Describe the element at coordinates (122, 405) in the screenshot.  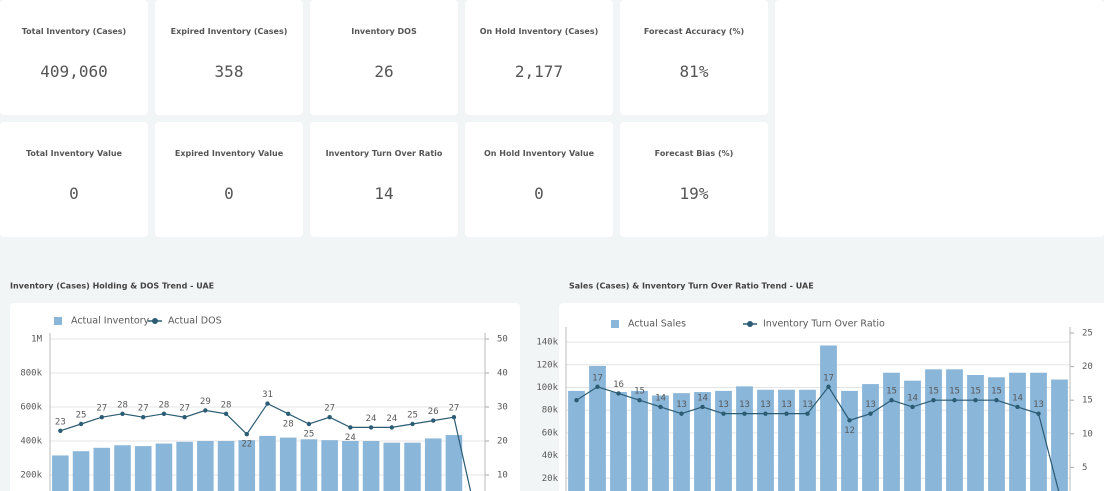
I see `data-label: 28` at that location.